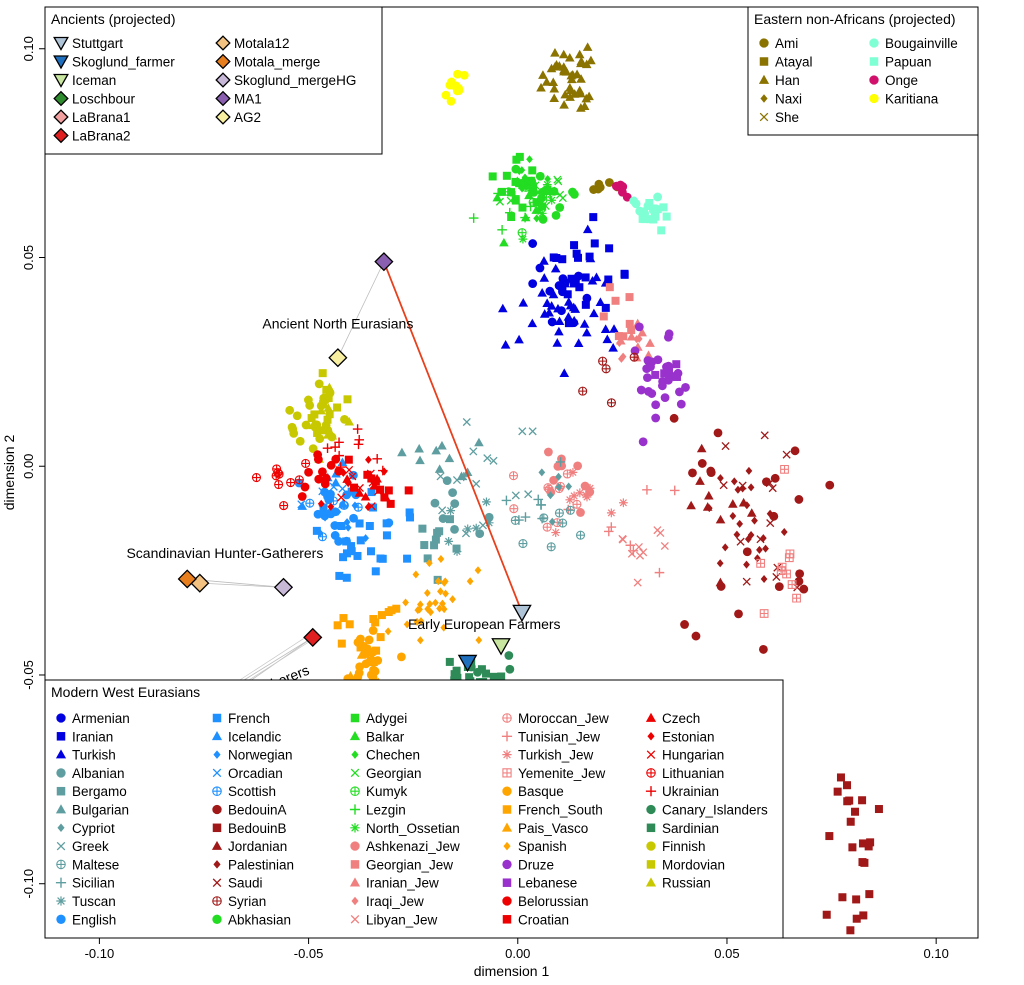 The height and width of the screenshot is (985, 1024). What do you see at coordinates (519, 520) in the screenshot?
I see `point-sicilian` at bounding box center [519, 520].